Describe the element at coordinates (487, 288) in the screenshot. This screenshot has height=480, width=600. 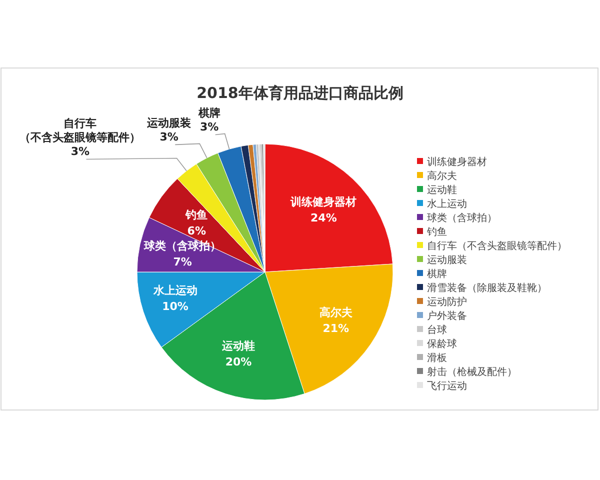
I see `legend-label: 滑雪装备（除服装及鞋靴）` at that location.